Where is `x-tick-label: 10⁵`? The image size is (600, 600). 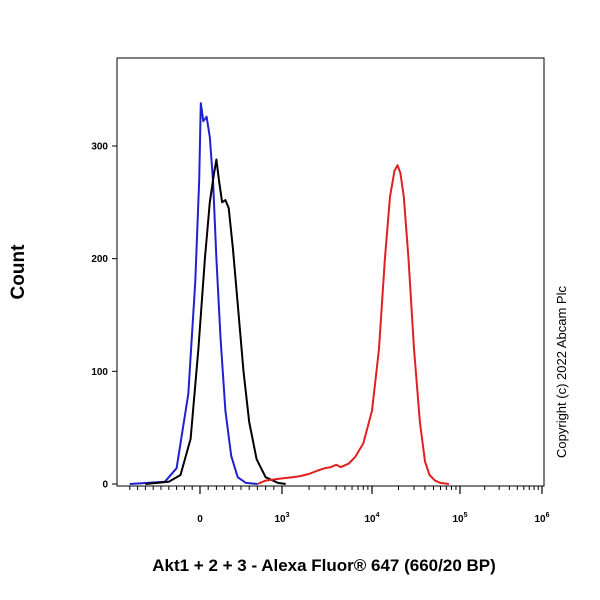
x-tick-label: 10⁵ is located at coordinates (459, 518).